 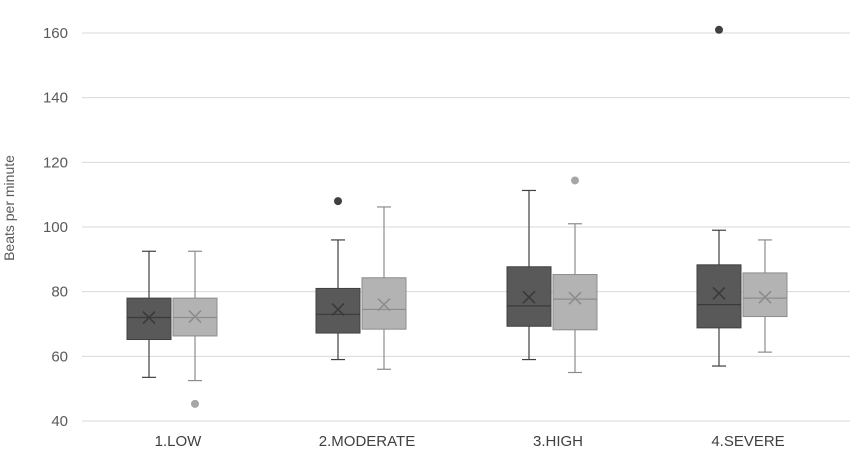 I want to click on y-tick-label: 80, so click(x=59, y=292).